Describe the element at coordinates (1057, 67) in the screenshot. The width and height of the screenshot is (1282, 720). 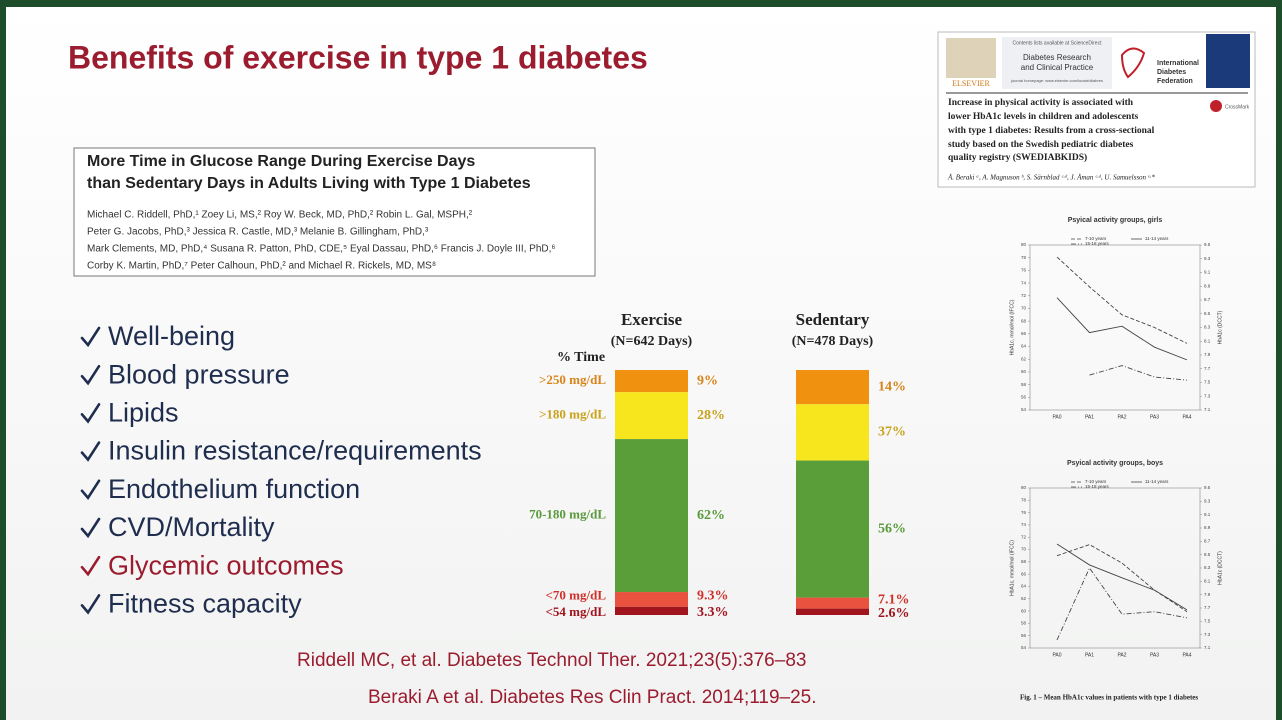
I see `journal-name: and Clinical Practice` at that location.